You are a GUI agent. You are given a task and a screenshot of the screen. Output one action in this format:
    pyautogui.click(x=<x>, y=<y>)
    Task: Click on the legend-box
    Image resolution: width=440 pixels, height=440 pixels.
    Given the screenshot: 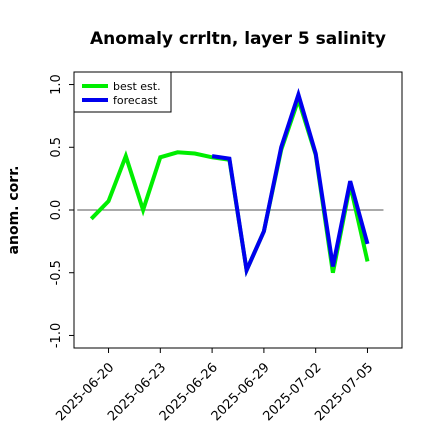 What is the action you would take?
    pyautogui.click(x=122, y=92)
    